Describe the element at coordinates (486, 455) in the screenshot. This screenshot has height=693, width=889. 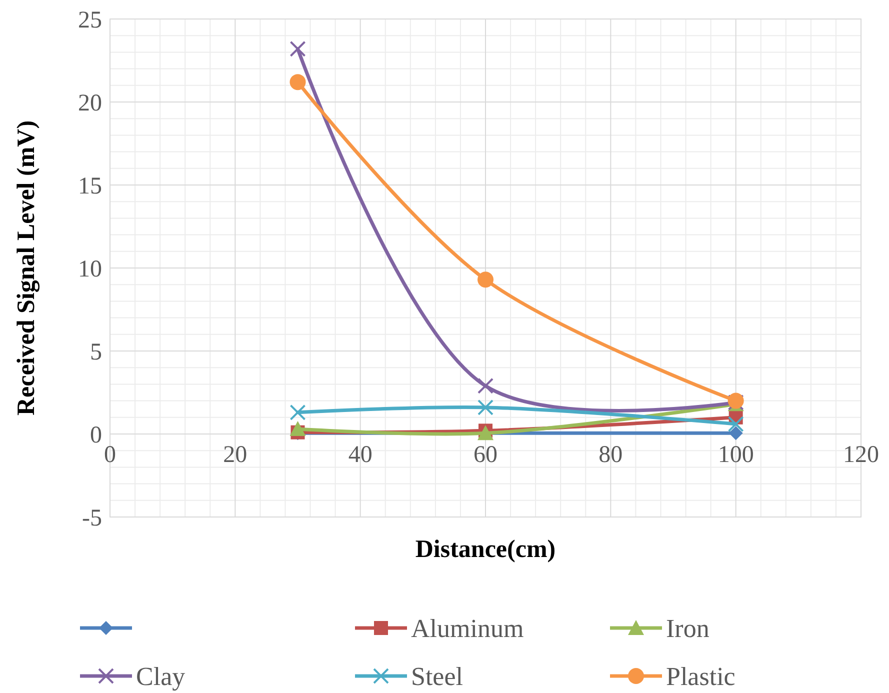
I see `x-tick-label: 60` at that location.